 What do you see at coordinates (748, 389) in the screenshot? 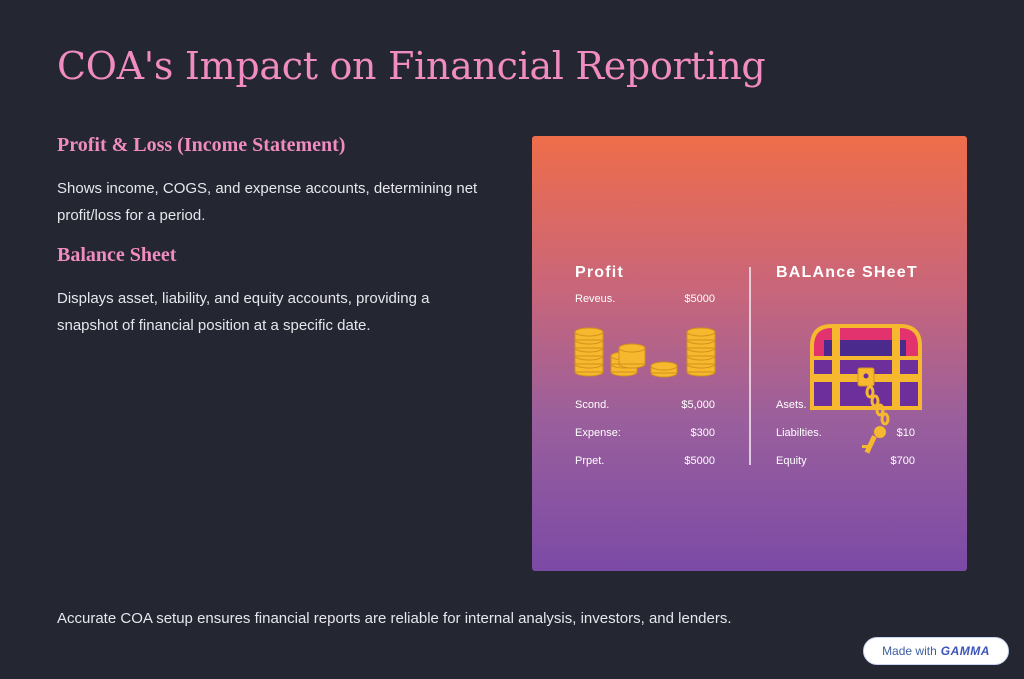
I see `illustration-art` at bounding box center [748, 389].